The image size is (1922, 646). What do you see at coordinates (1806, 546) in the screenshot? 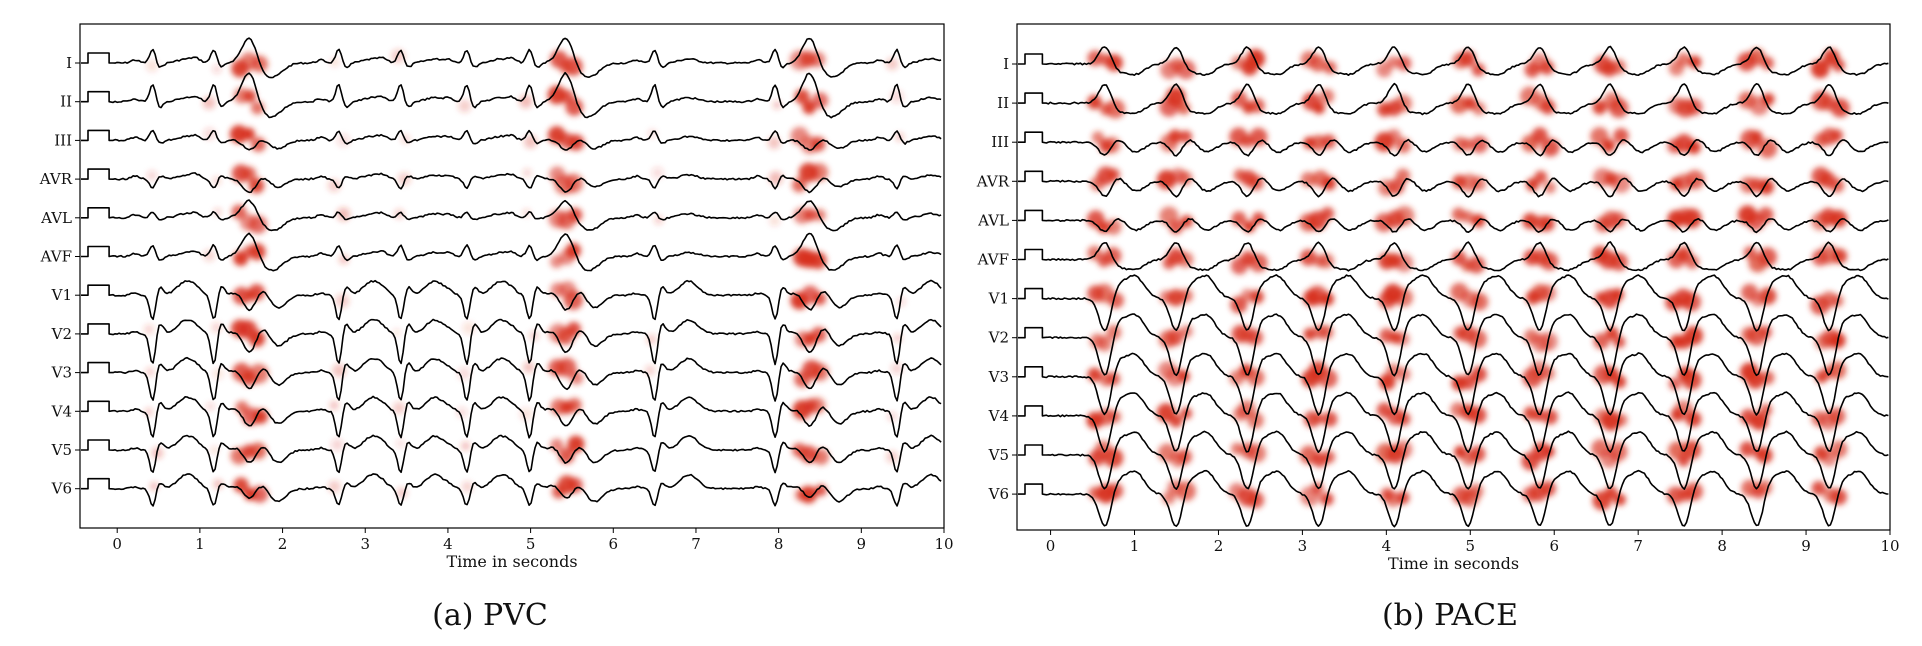
I see `x-tick-label: 9` at bounding box center [1806, 546].